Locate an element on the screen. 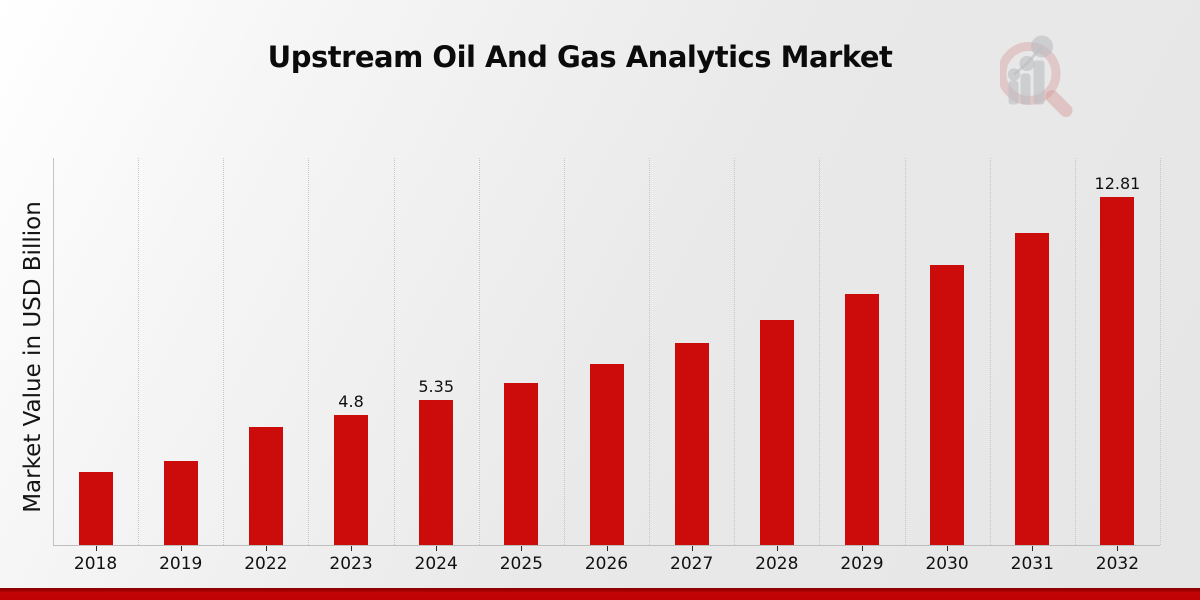  bar-2024 is located at coordinates (436, 472).